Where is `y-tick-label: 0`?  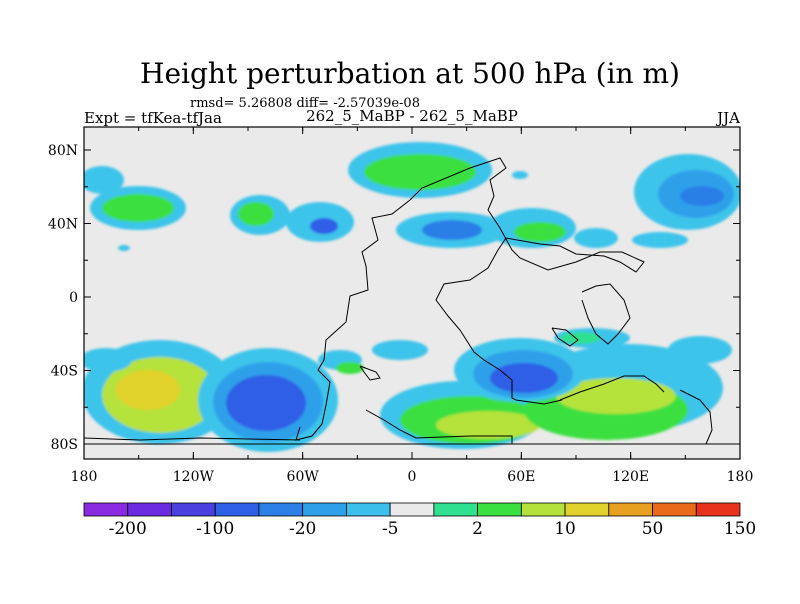 y-tick-label: 0 is located at coordinates (73, 298).